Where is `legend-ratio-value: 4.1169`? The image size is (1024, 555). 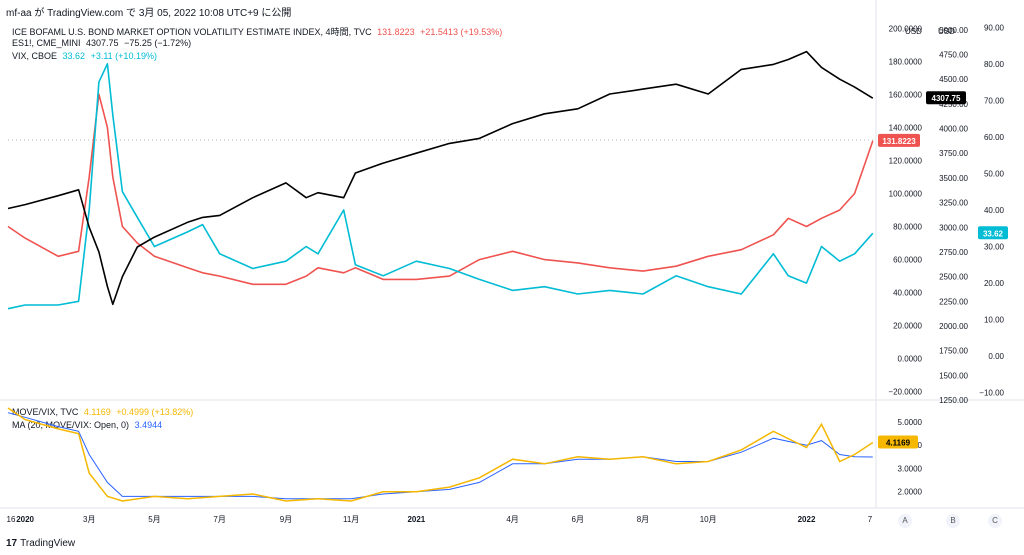
legend-ratio-value: 4.1169 is located at coordinates (97, 412).